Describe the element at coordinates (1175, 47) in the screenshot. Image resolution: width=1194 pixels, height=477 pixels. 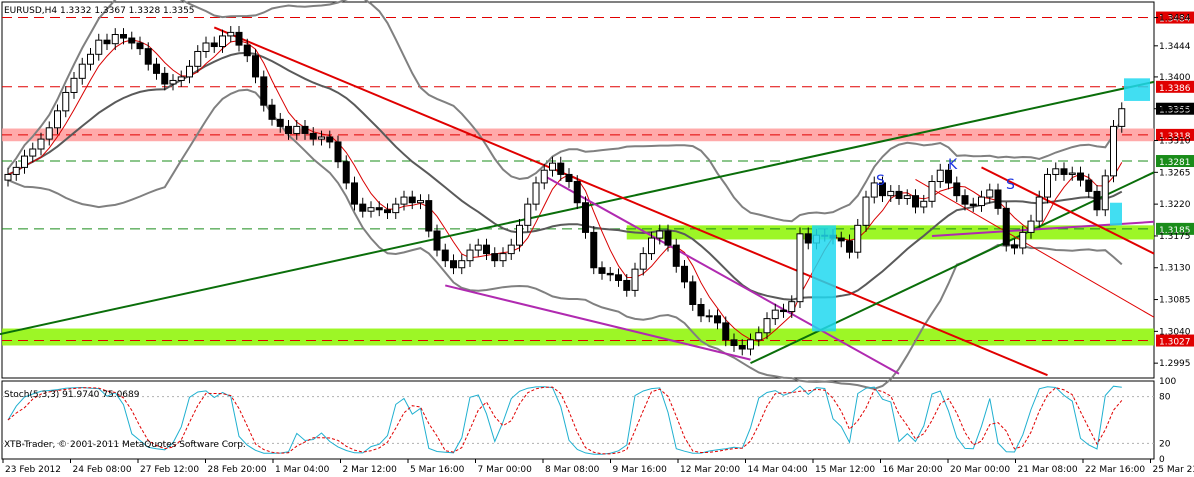
I see `y-tick-label: 1.3444` at that location.